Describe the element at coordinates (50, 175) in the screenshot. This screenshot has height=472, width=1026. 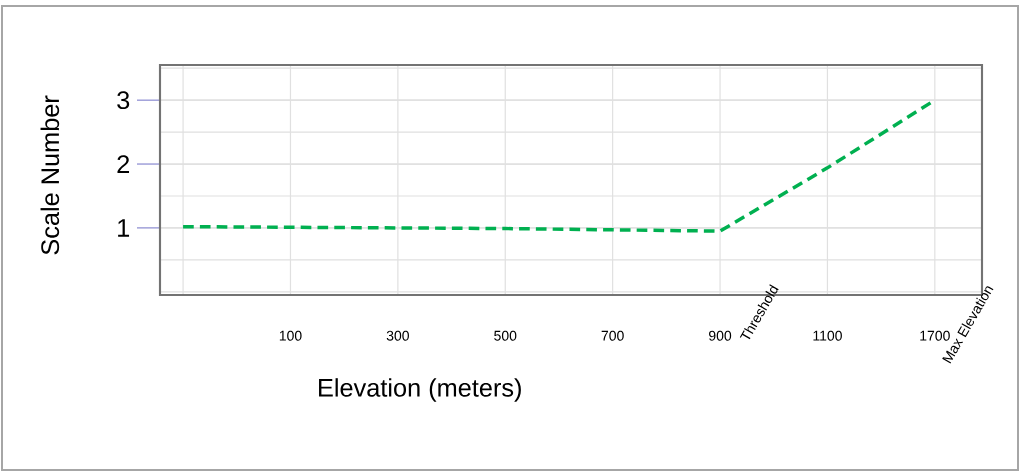
I see `y-axis-title: Scale Number` at that location.